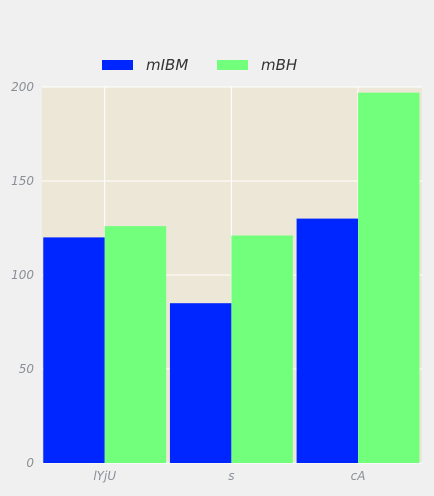 This screenshot has height=496, width=434. I want to click on y-tick-label: 0, so click(30, 463).